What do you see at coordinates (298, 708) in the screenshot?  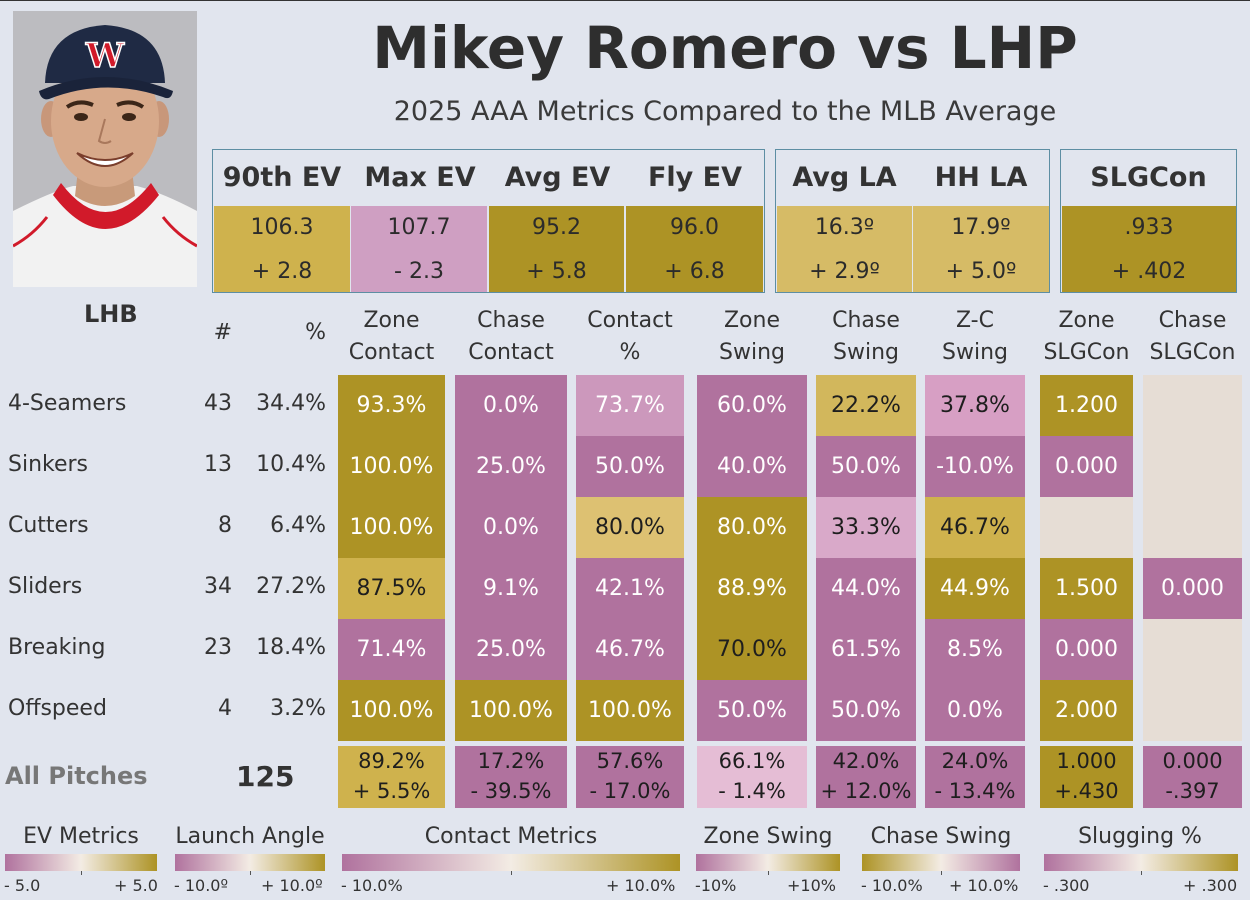 I see `pitch-pct: 3.2%` at bounding box center [298, 708].